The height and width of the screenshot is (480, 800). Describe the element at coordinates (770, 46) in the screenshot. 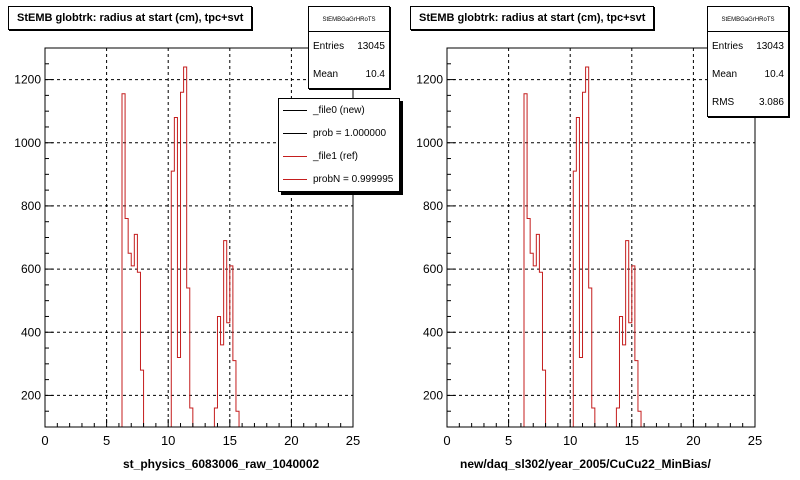

I see `stats-value: 13043` at that location.